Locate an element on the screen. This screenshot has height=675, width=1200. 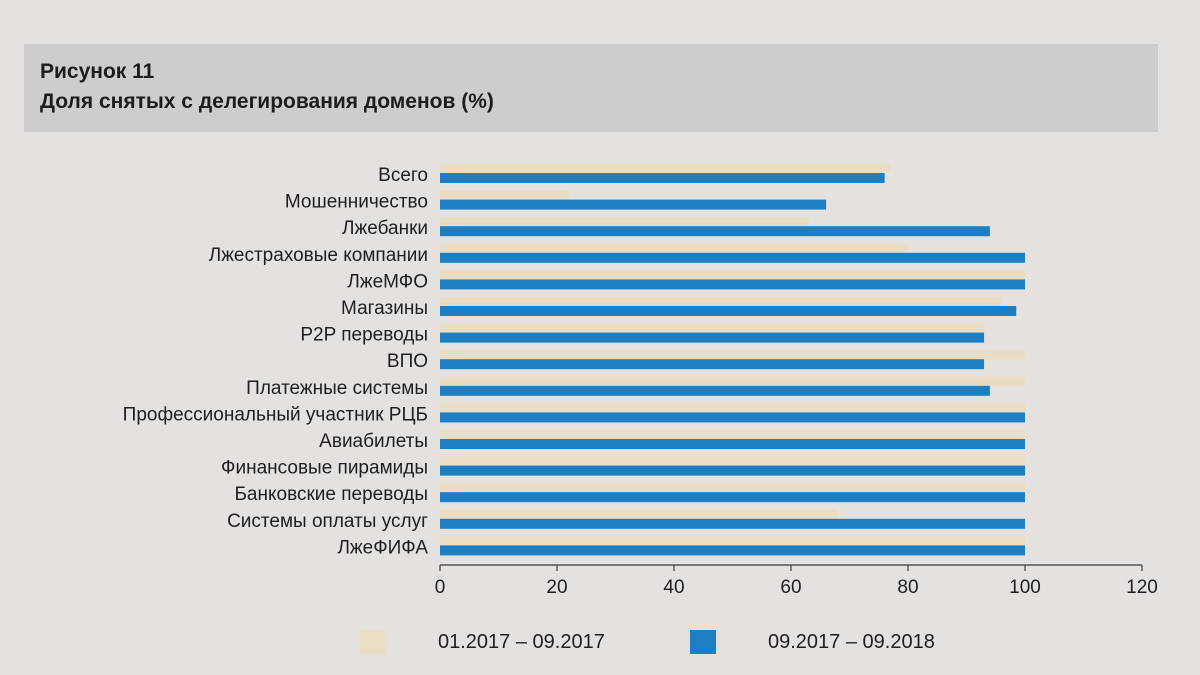
x-tick-label-1: 20 is located at coordinates (556, 587).